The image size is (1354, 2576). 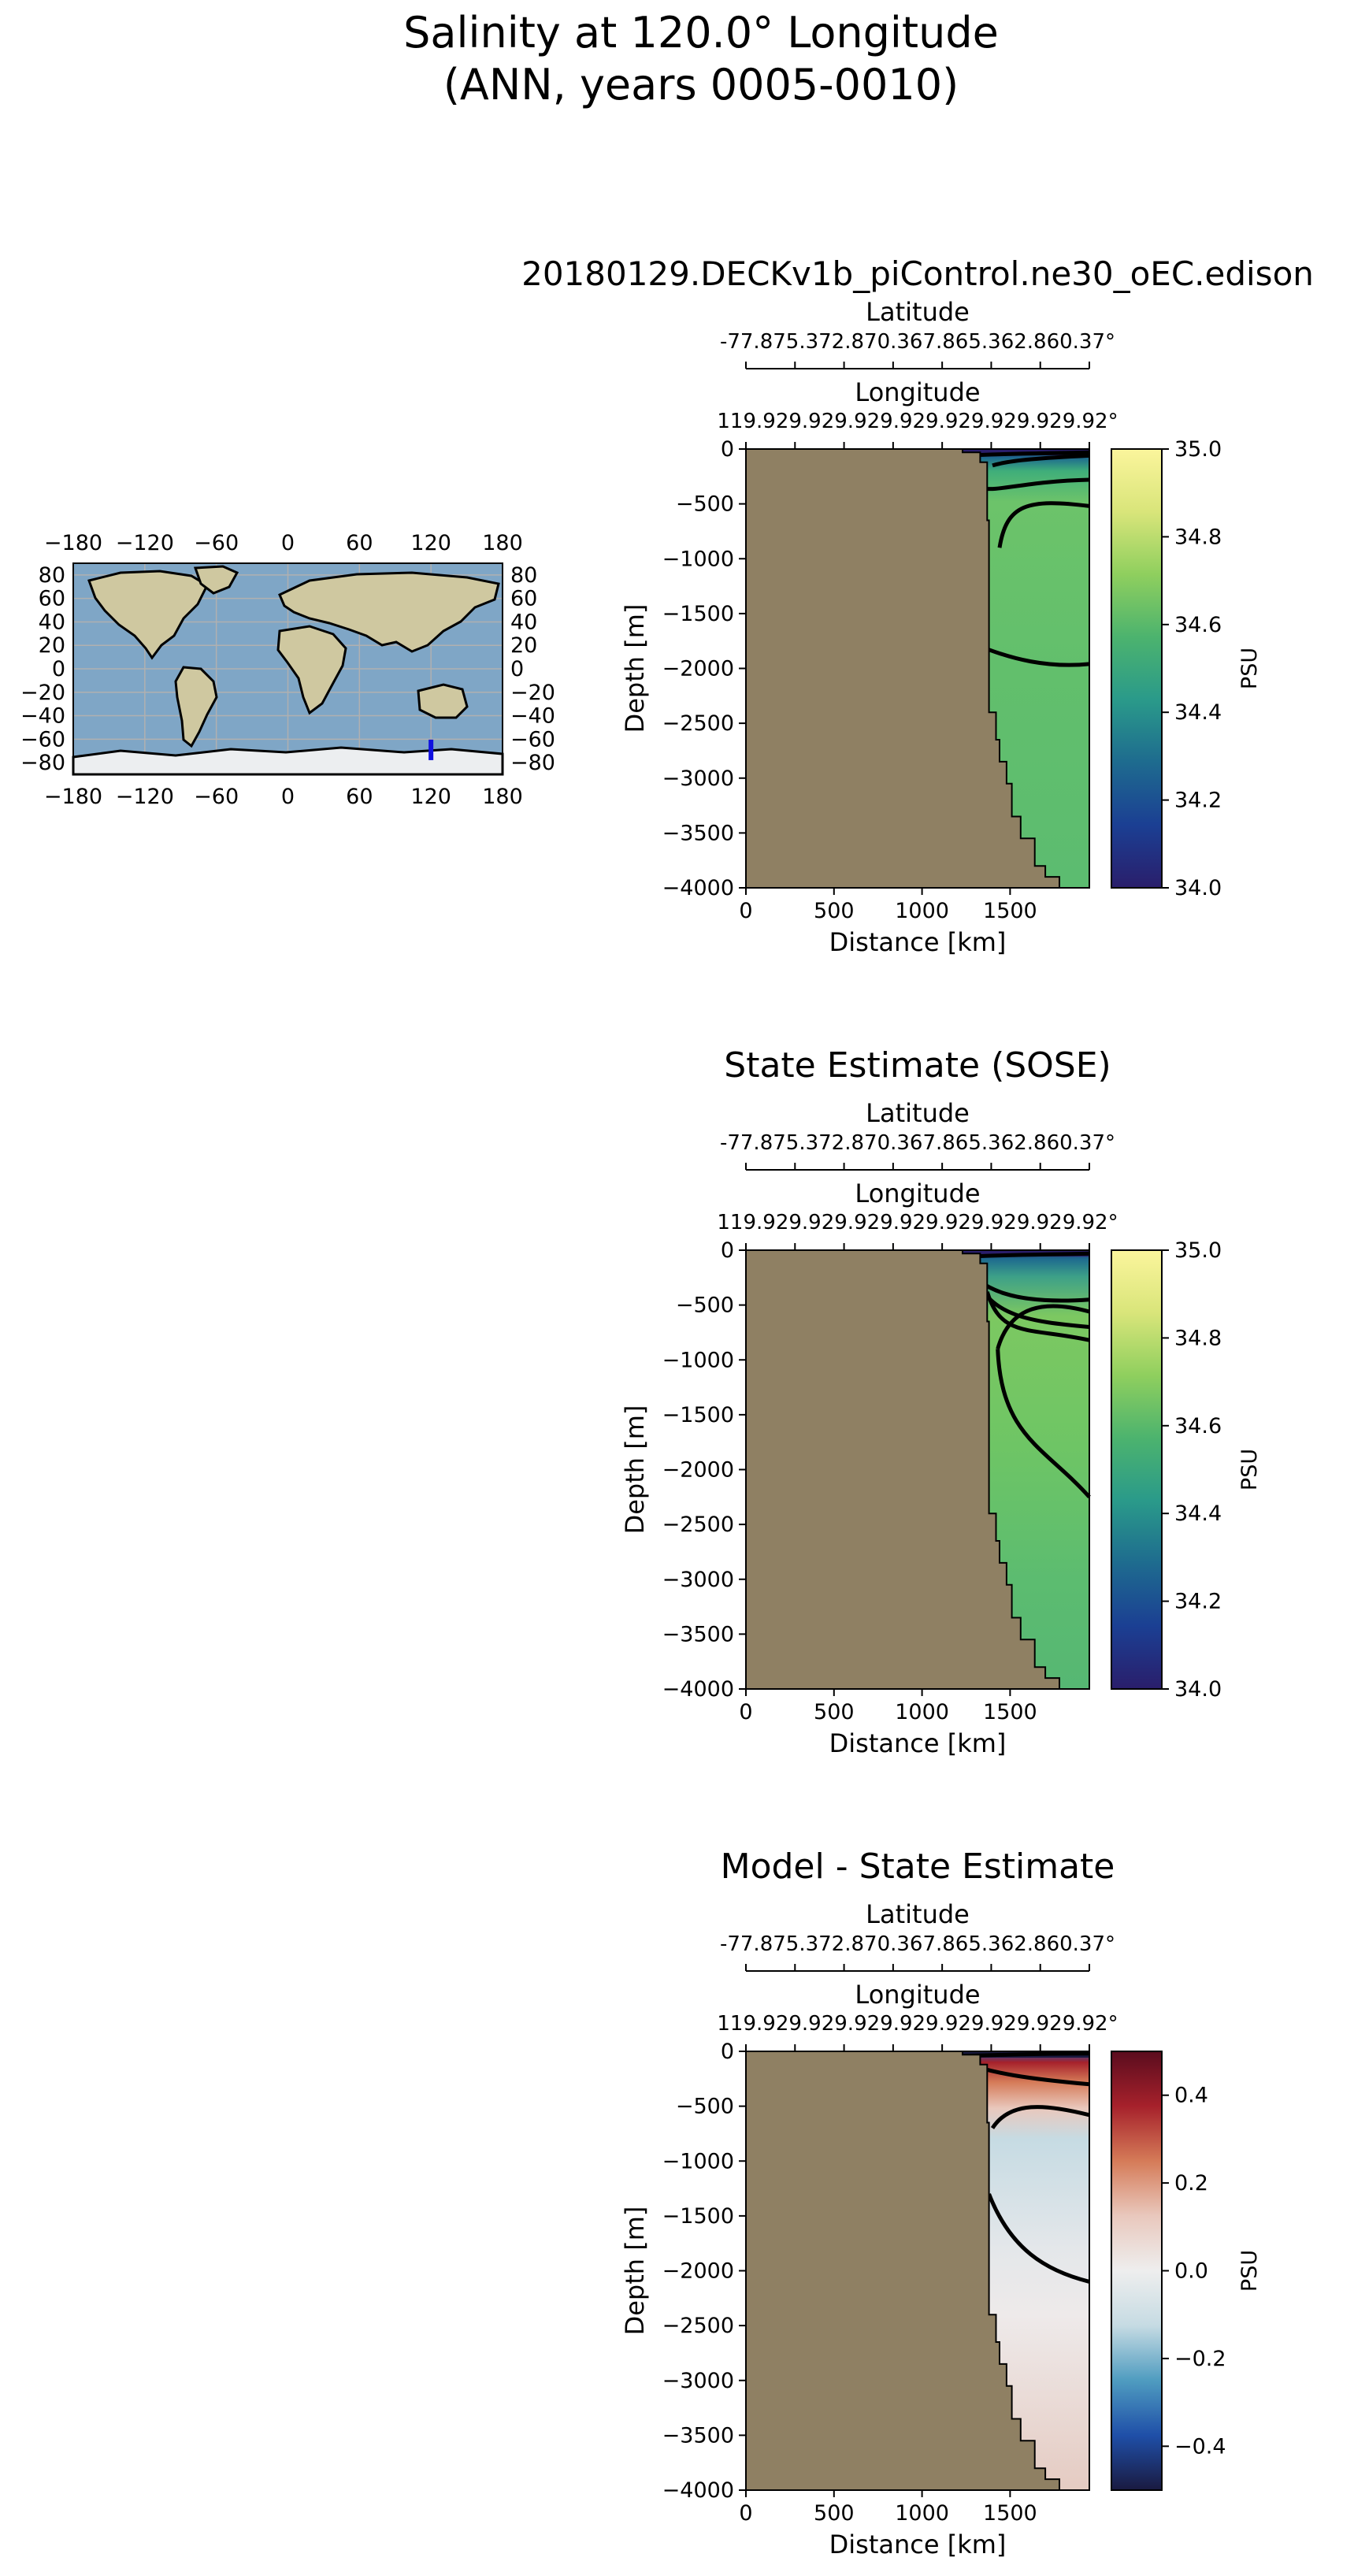 I want to click on map-y-tick-label-left: −20, so click(x=43, y=693).